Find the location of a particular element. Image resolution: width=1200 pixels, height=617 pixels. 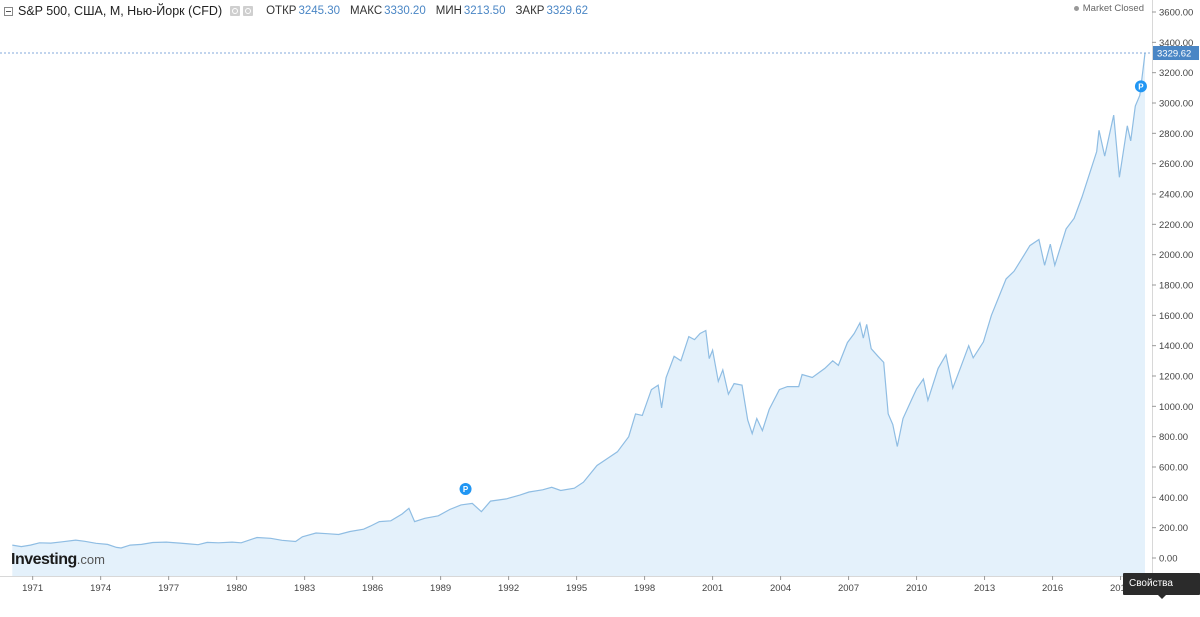

last-price-label: 3329.62 is located at coordinates (1174, 54).